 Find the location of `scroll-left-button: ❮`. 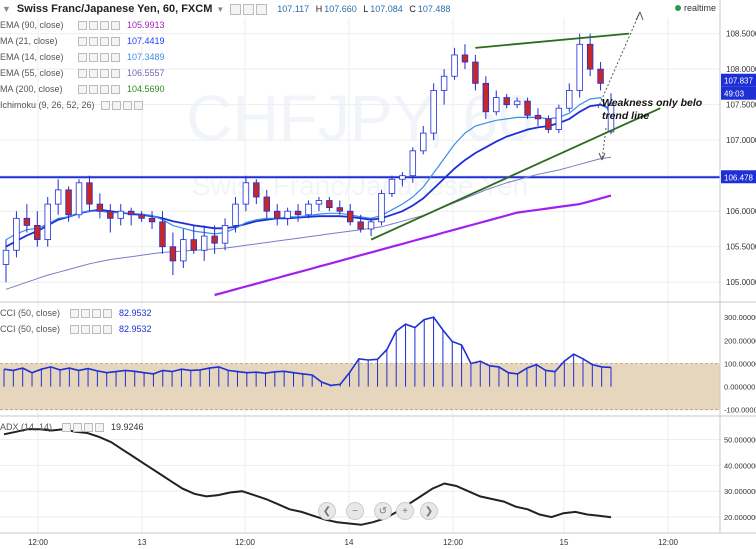

scroll-left-button: ❮ is located at coordinates (327, 511).